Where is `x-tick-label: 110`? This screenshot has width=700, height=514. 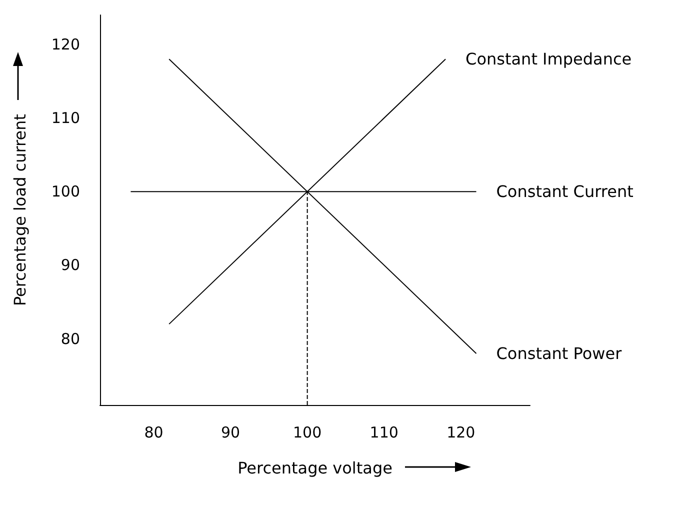
x-tick-label: 110 is located at coordinates (384, 433).